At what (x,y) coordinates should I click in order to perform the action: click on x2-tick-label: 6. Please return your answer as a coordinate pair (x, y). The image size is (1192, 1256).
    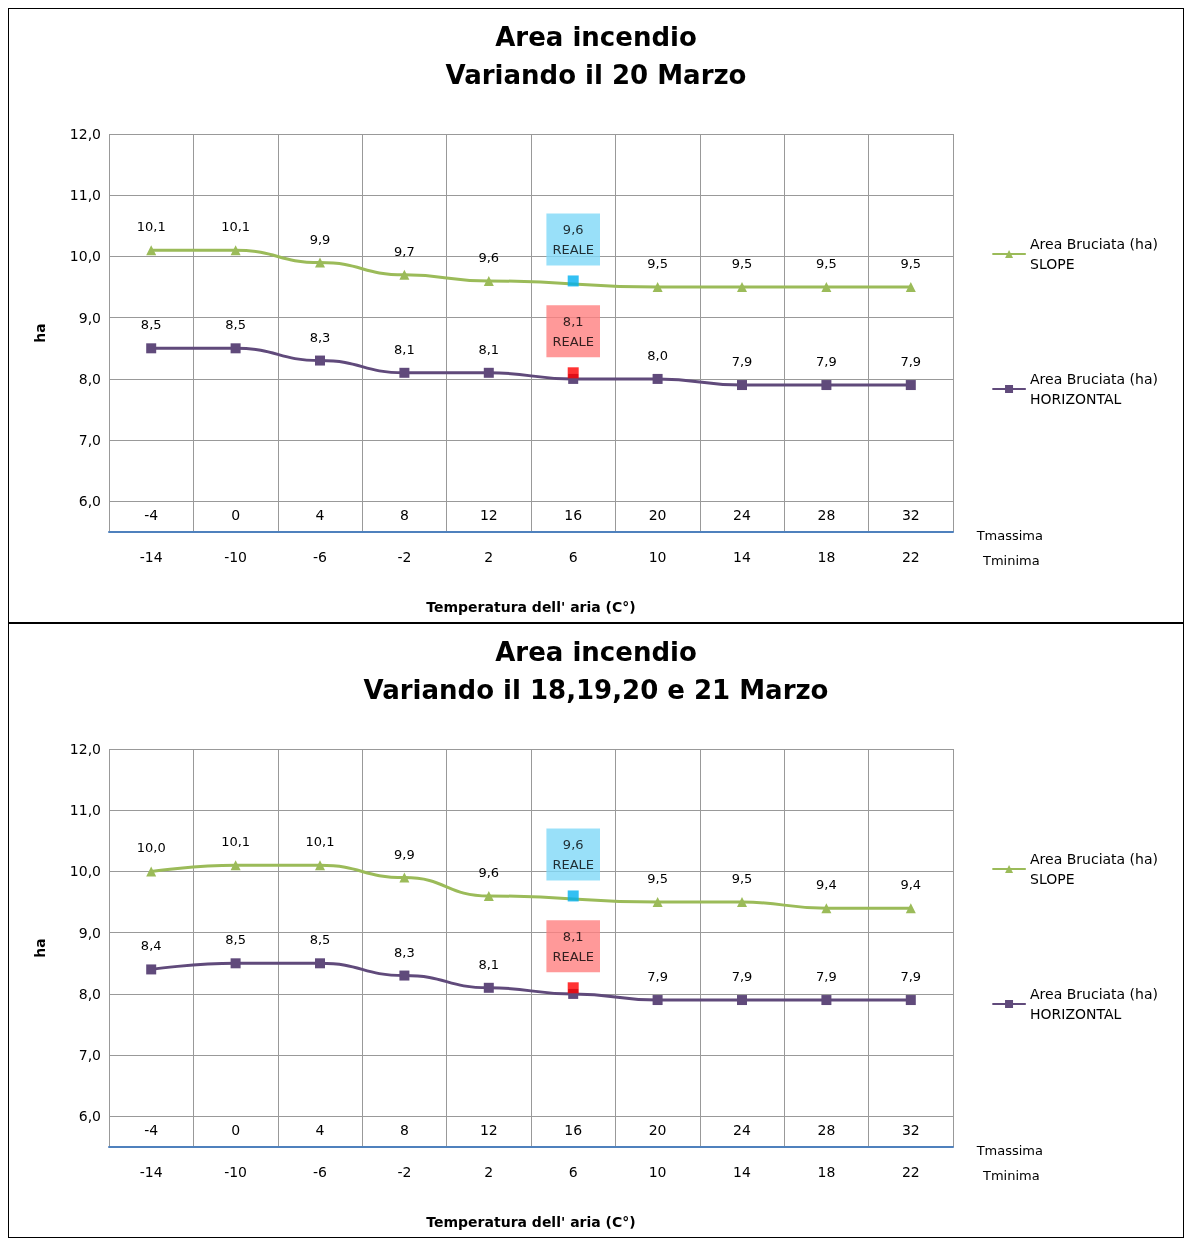
    Looking at the image, I should click on (573, 1172).